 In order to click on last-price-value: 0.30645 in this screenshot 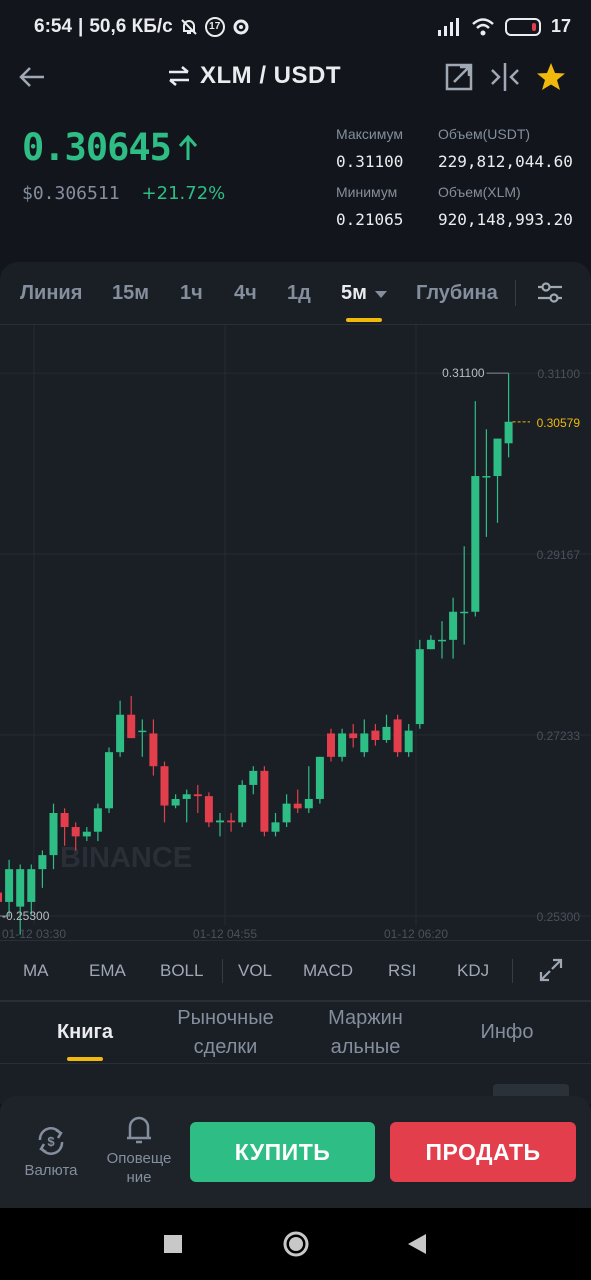, I will do `click(97, 147)`.